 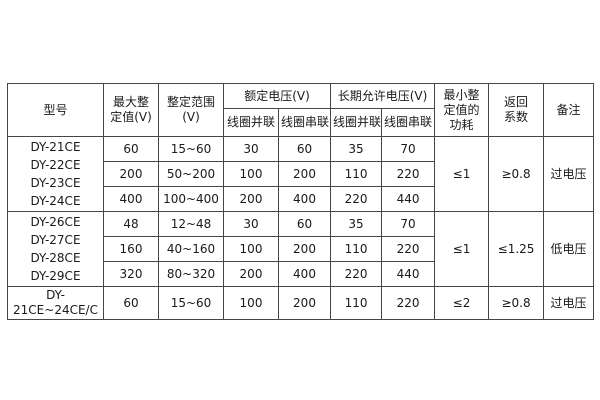 I want to click on group-header-long-term-voltage: 长期允许电压(V), so click(x=383, y=96).